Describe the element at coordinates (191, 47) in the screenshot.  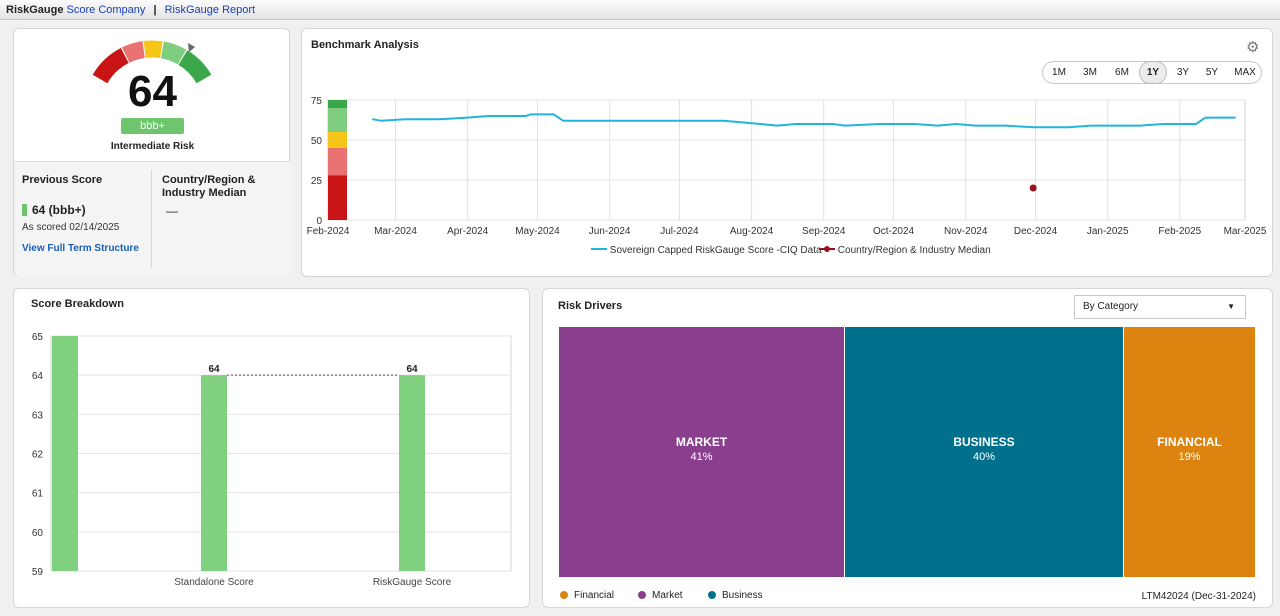
I see `gauge-pointer-icon` at that location.